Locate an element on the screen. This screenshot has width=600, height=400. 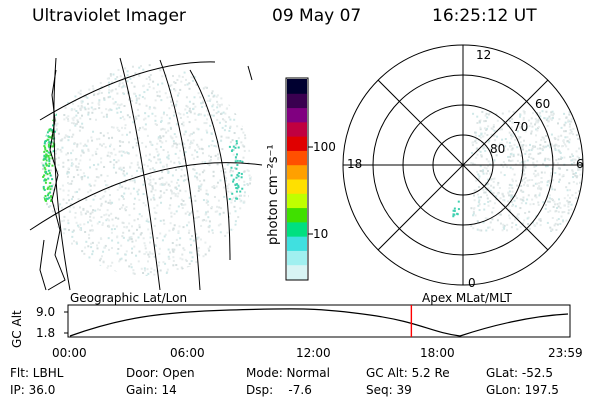
tick-0600: 06:00 is located at coordinates (187, 353).